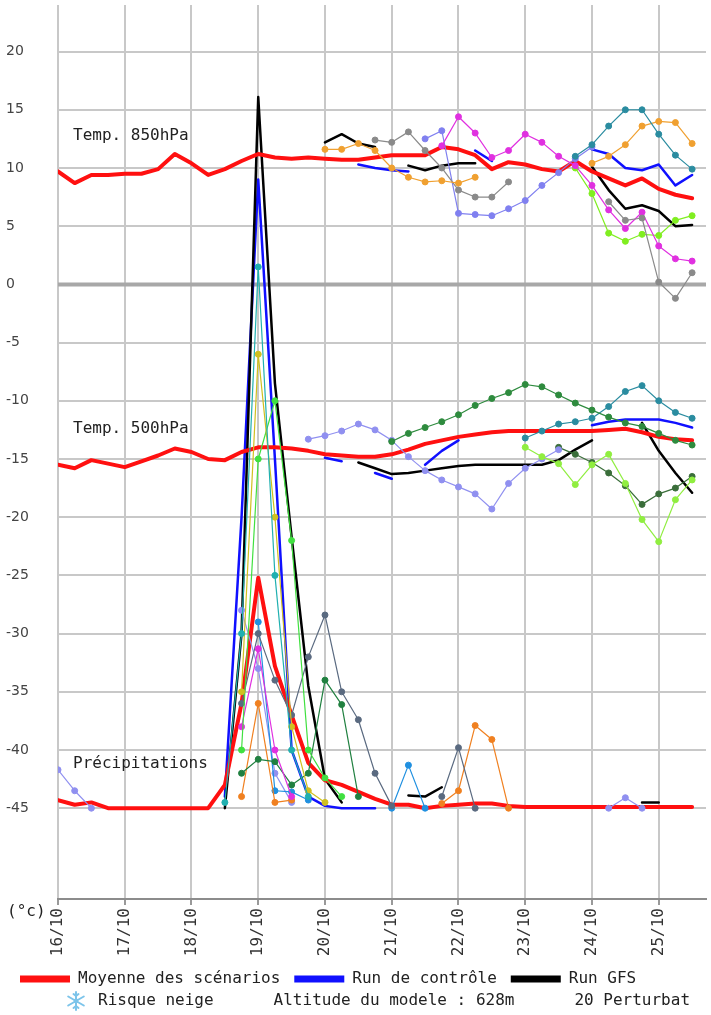 The width and height of the screenshot is (711, 1015). Describe the element at coordinates (10, 224) in the screenshot. I see `y-tick-label: 5` at that location.